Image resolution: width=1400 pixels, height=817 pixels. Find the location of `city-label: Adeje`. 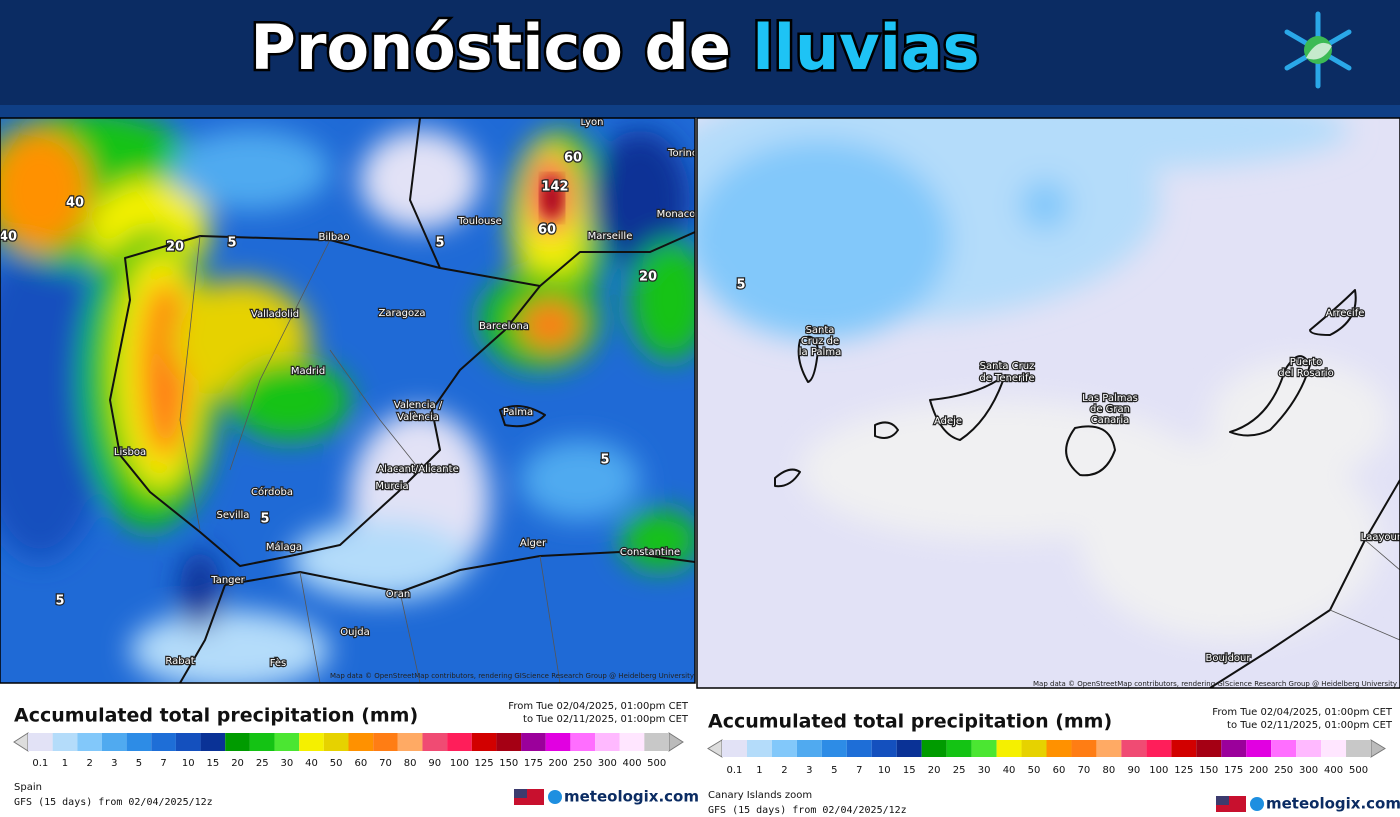

city-label: Adeje is located at coordinates (948, 421).